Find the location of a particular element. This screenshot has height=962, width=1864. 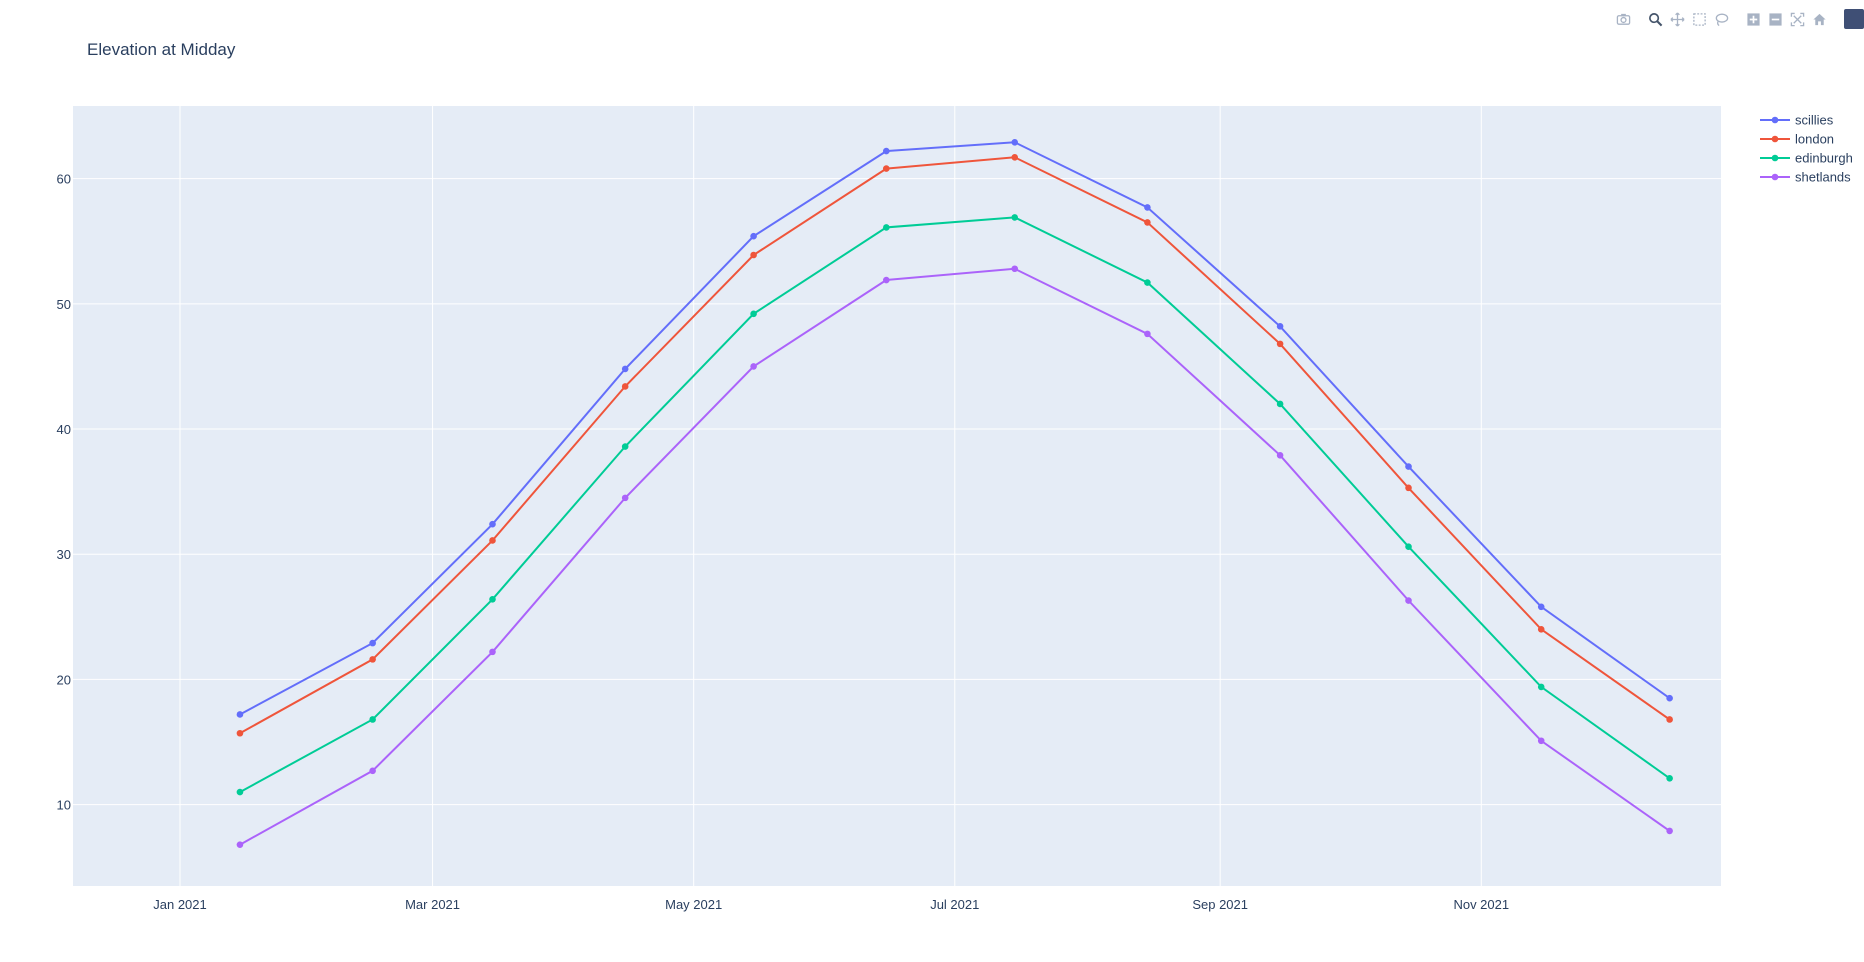

legend-item-london: london is located at coordinates (1797, 139).